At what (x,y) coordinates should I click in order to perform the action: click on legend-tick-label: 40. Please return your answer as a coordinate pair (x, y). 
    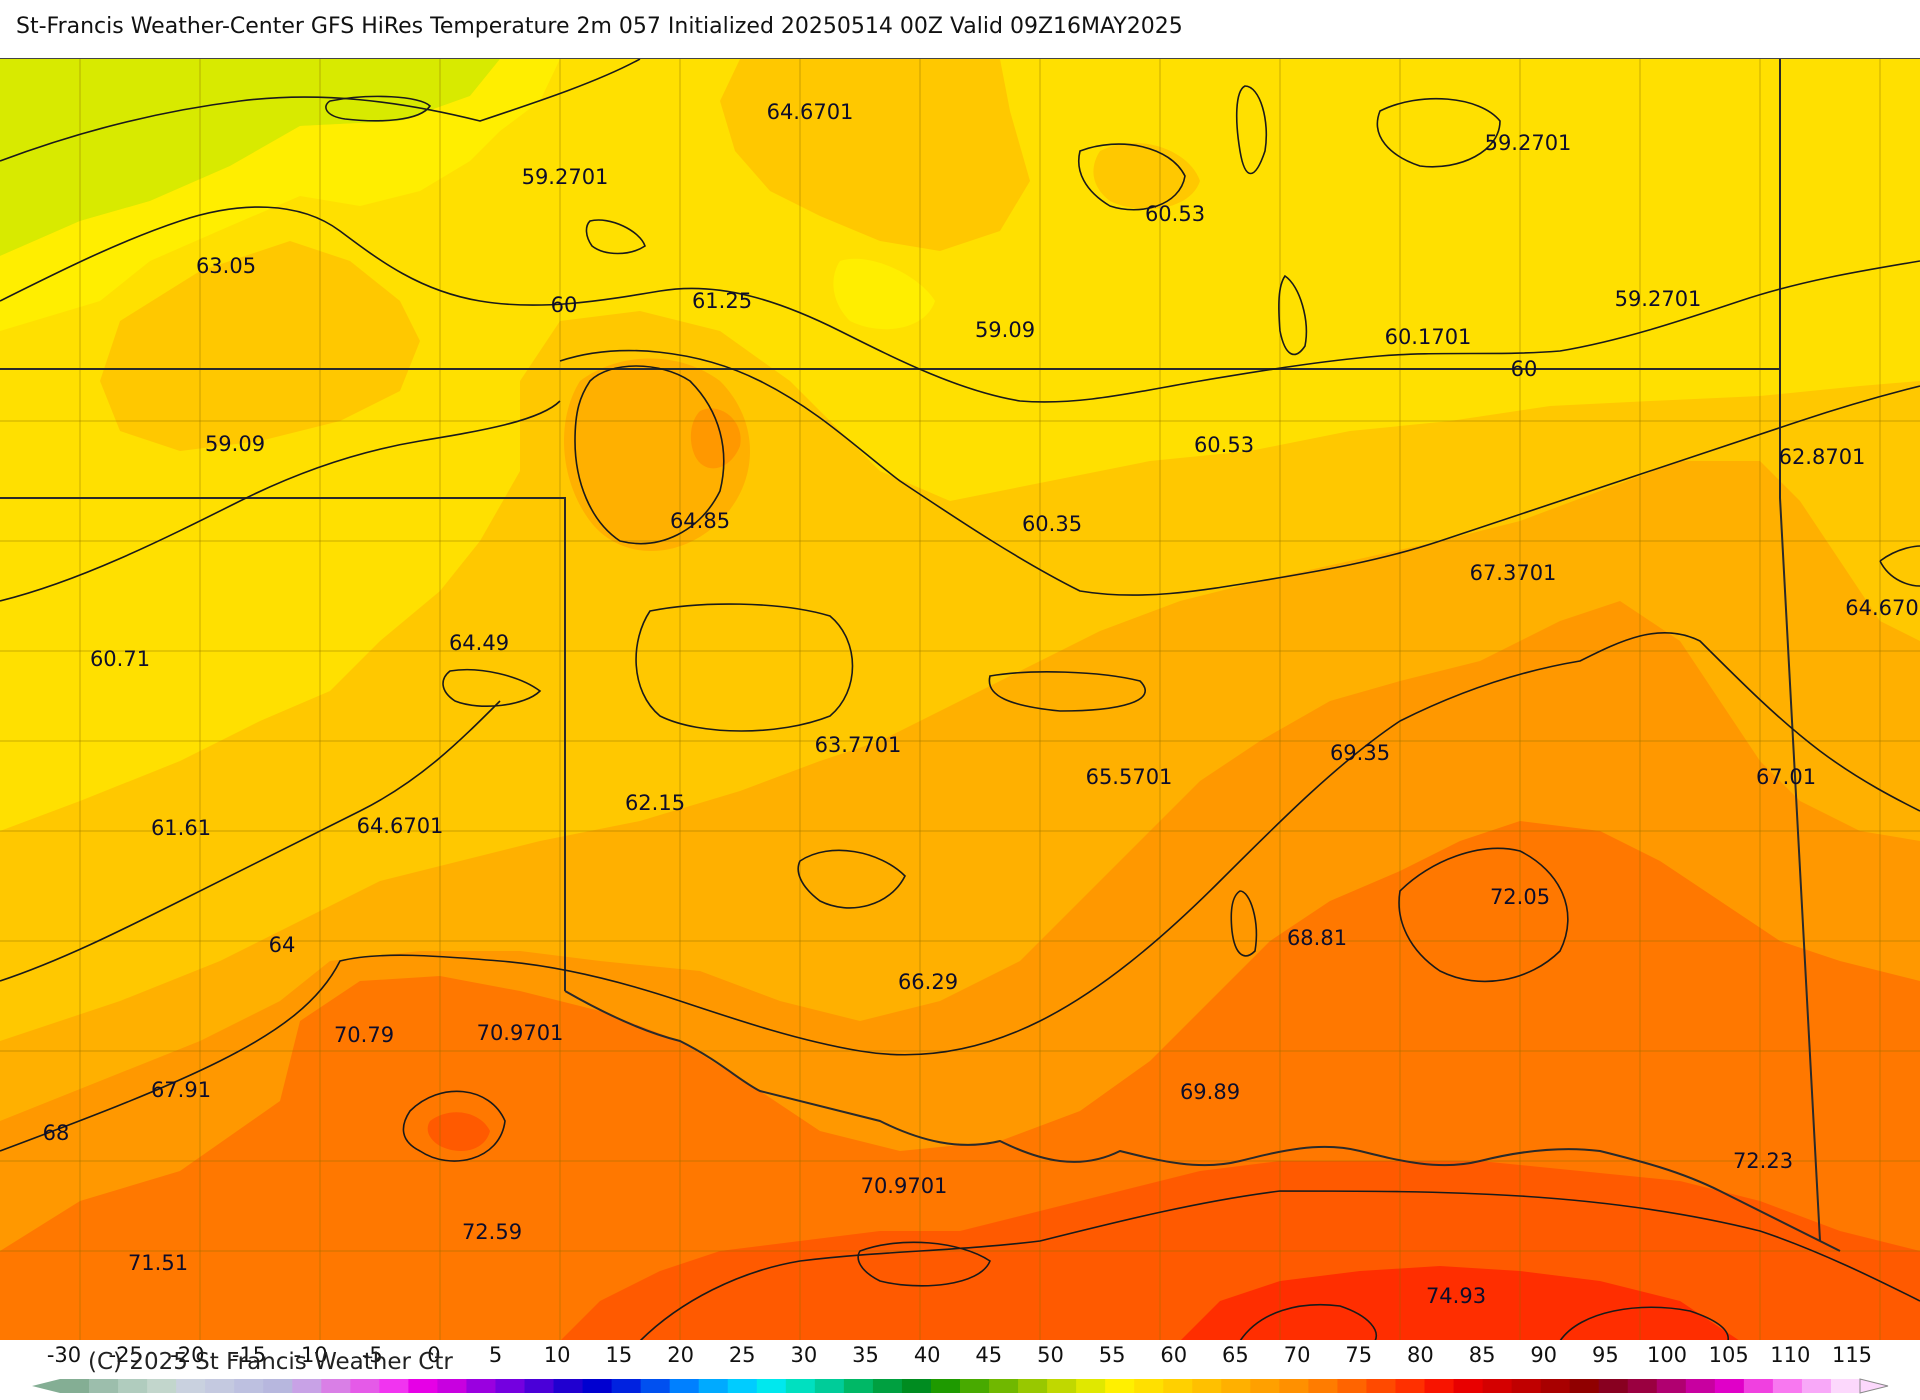
    Looking at the image, I should click on (927, 1355).